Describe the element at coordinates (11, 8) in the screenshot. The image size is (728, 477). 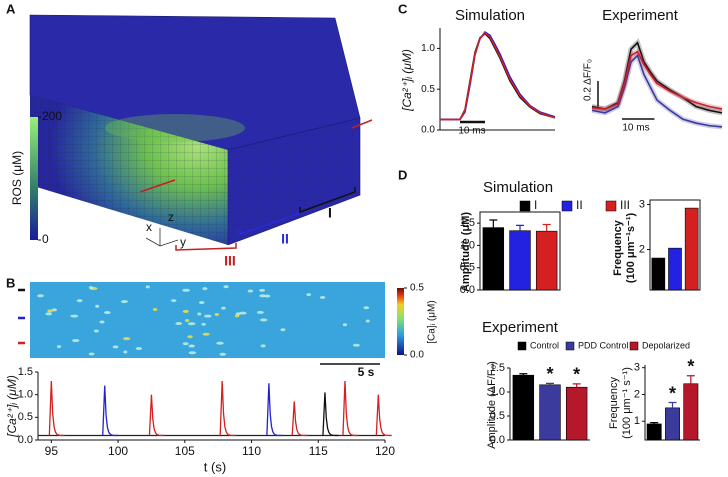
I see `panel-label: A` at that location.